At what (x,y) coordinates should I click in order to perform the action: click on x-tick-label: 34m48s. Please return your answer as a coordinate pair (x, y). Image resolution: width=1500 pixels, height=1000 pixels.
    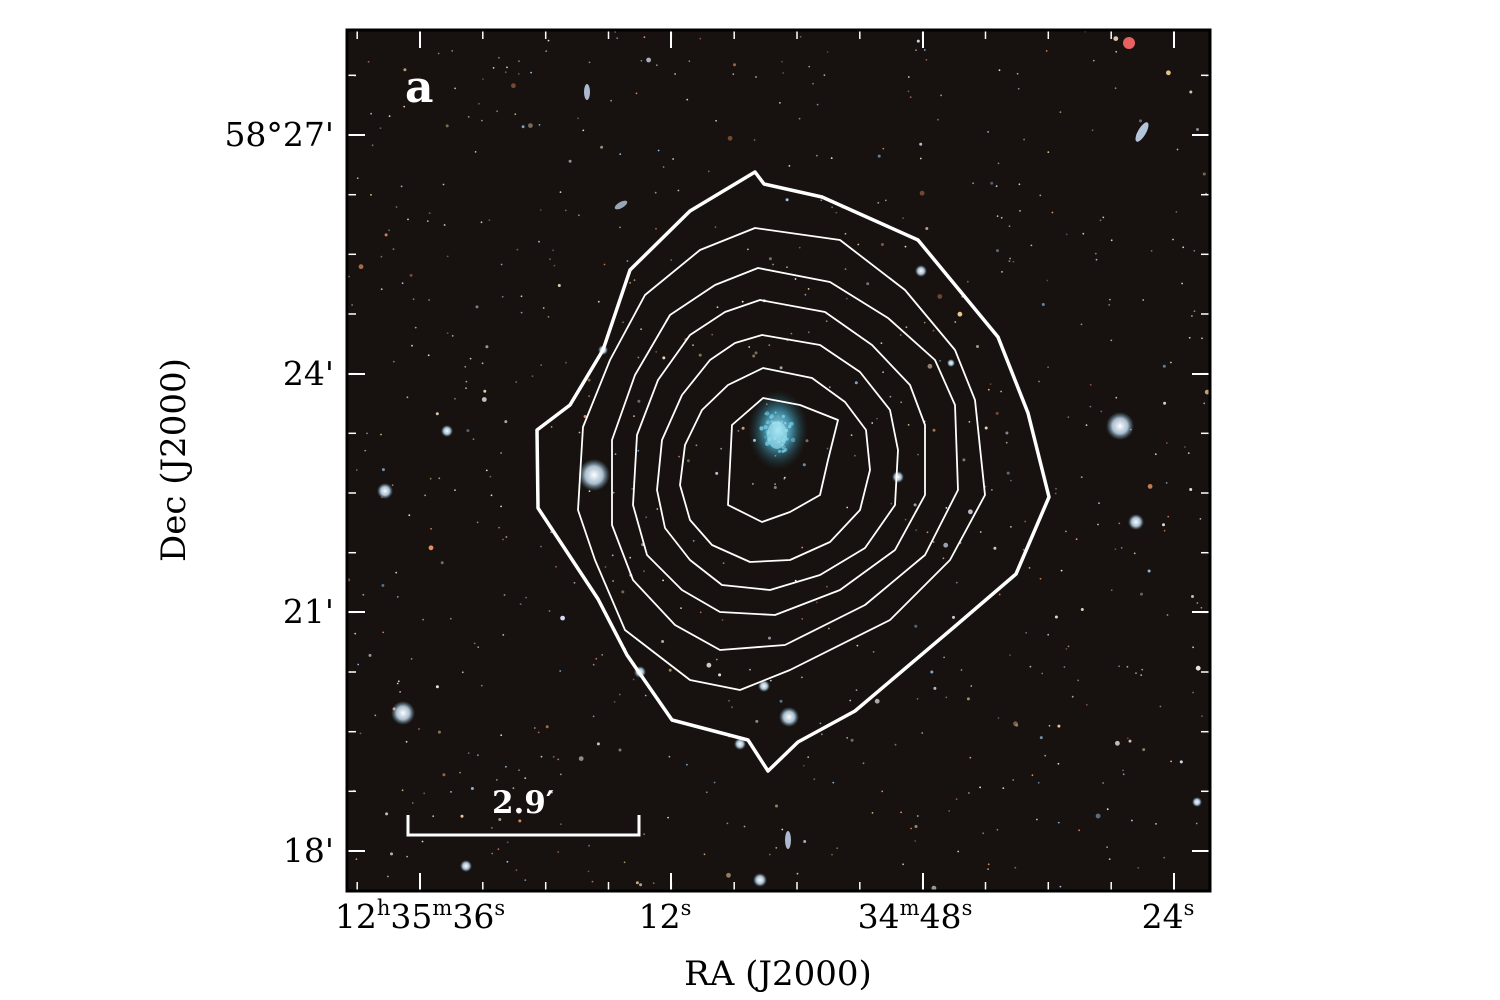
    Looking at the image, I should click on (915, 916).